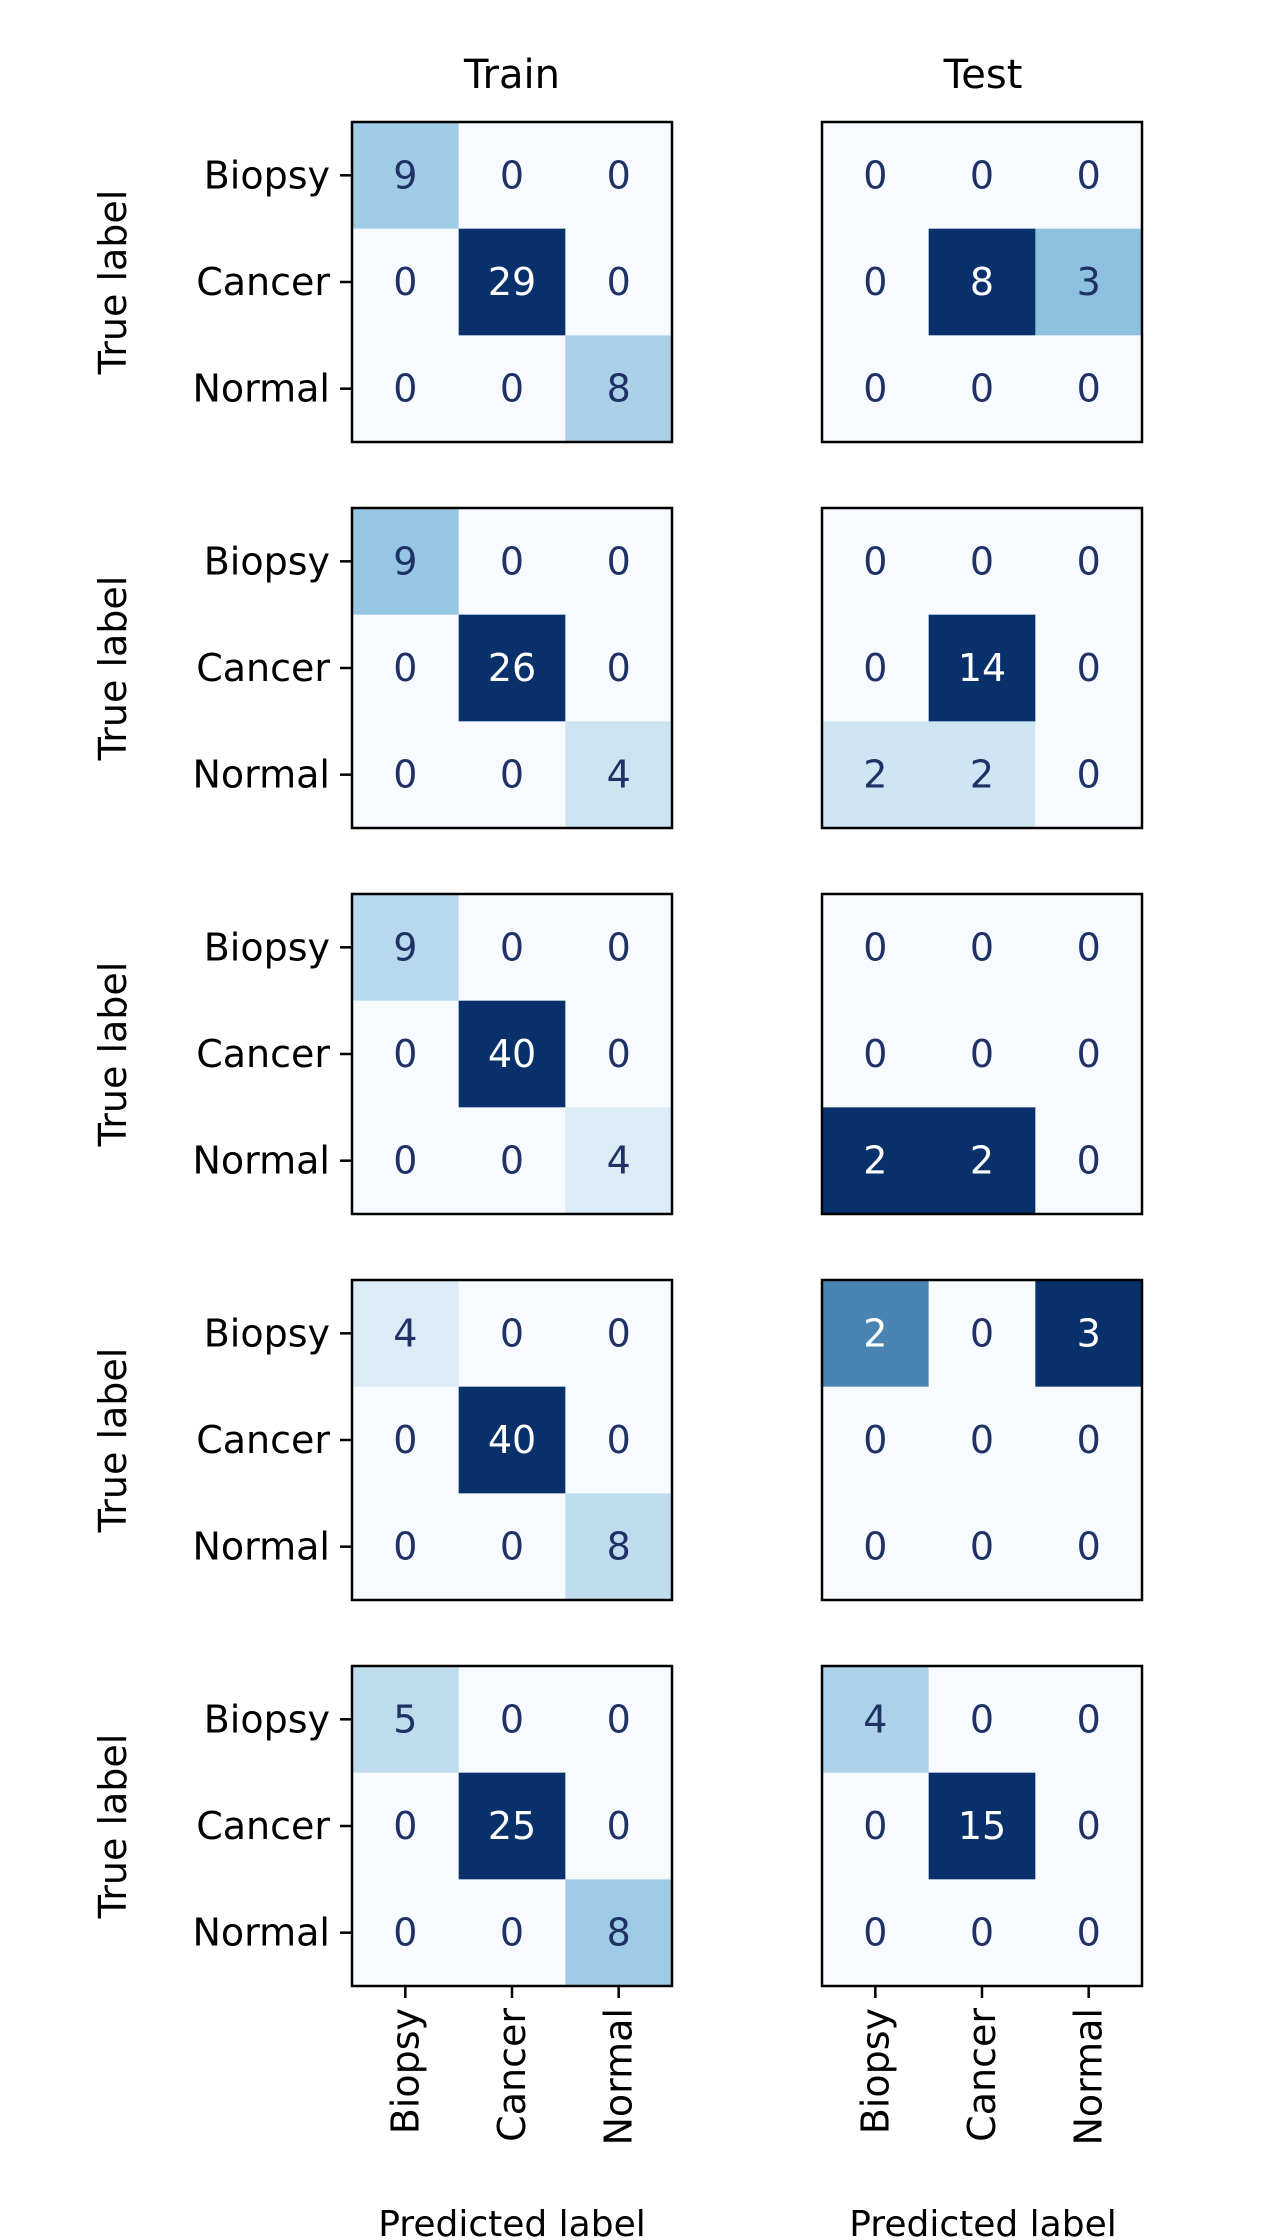 The height and width of the screenshot is (2240, 1280). I want to click on cell-value: 25, so click(512, 1826).